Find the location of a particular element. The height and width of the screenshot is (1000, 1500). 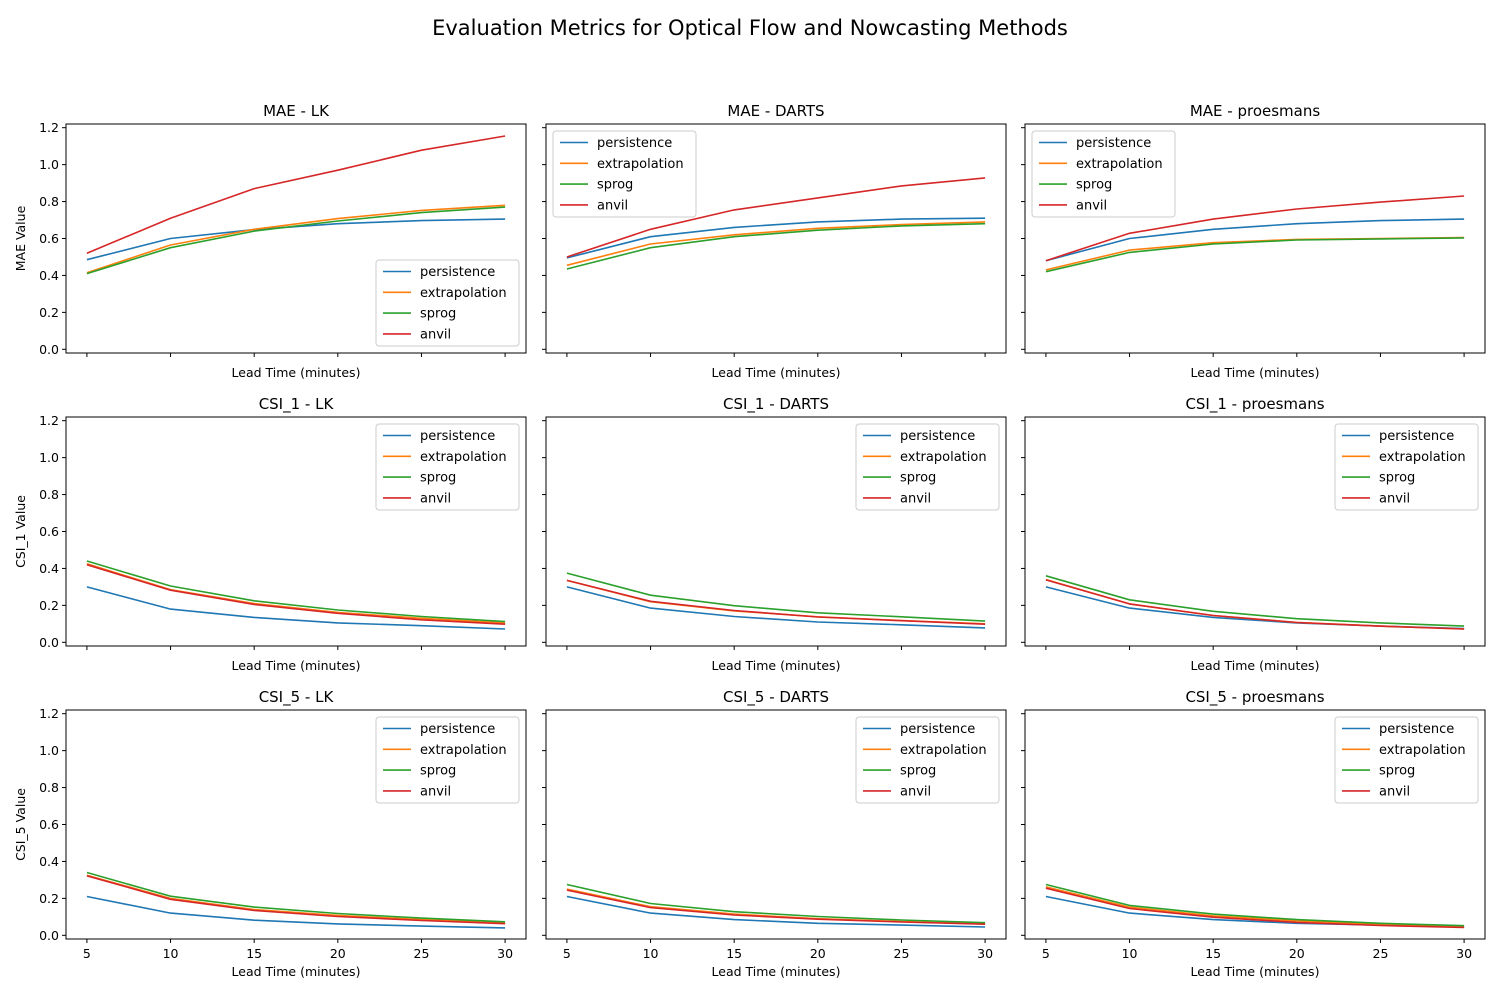

subplot-title: CSI_5 - proesmans is located at coordinates (1254, 697).